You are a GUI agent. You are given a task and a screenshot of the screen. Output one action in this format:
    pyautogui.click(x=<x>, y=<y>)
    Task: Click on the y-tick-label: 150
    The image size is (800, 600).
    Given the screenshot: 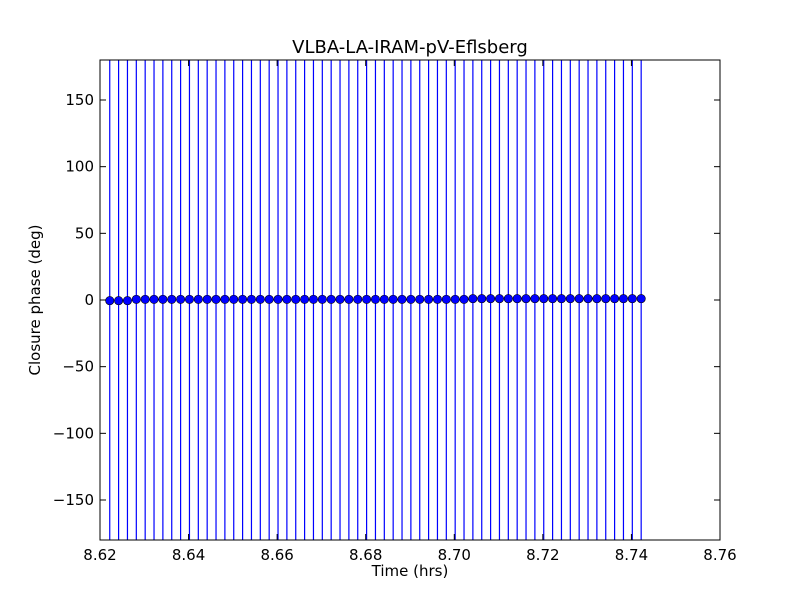 What is the action you would take?
    pyautogui.click(x=79, y=100)
    